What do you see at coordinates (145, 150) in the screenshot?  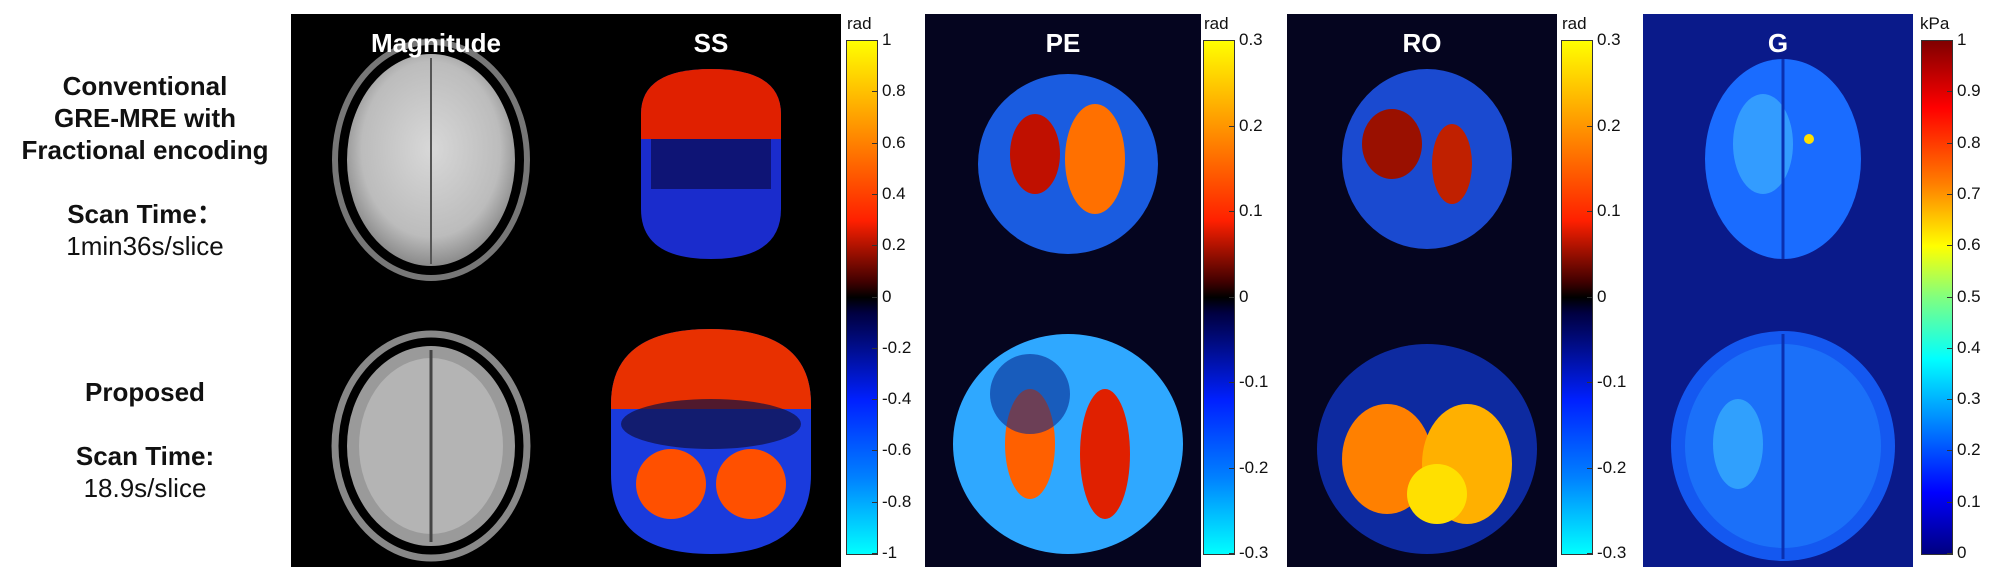 I see `row-title-line: Fractional encoding` at bounding box center [145, 150].